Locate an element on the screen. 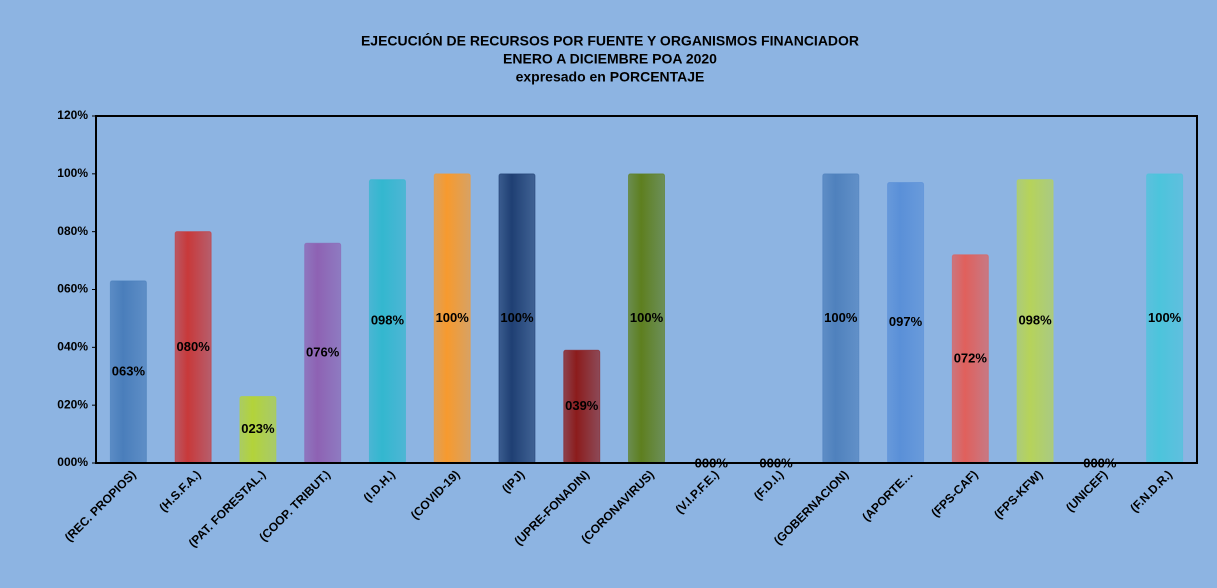 The height and width of the screenshot is (588, 1217). x-tick-label: (FPS-CAF) is located at coordinates (954, 493).